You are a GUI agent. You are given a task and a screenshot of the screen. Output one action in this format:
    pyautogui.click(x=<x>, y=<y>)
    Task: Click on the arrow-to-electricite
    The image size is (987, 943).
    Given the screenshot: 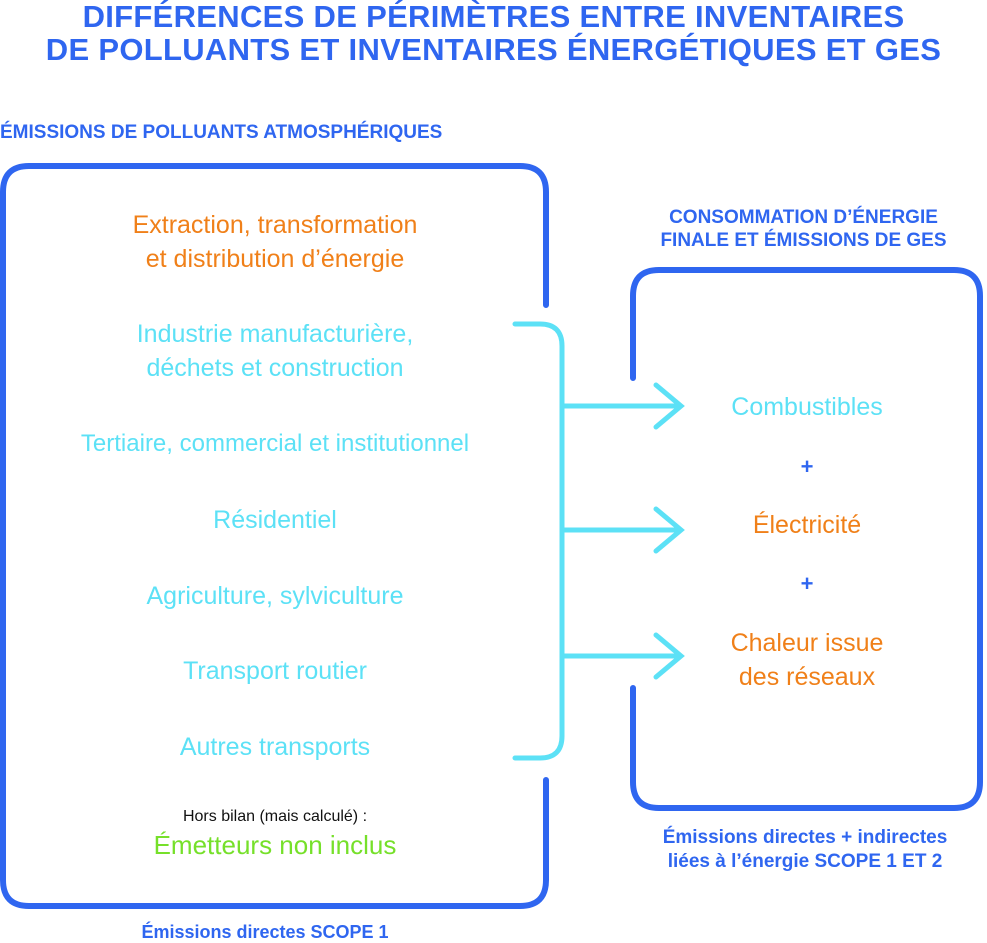 What is the action you would take?
    pyautogui.click(x=622, y=530)
    